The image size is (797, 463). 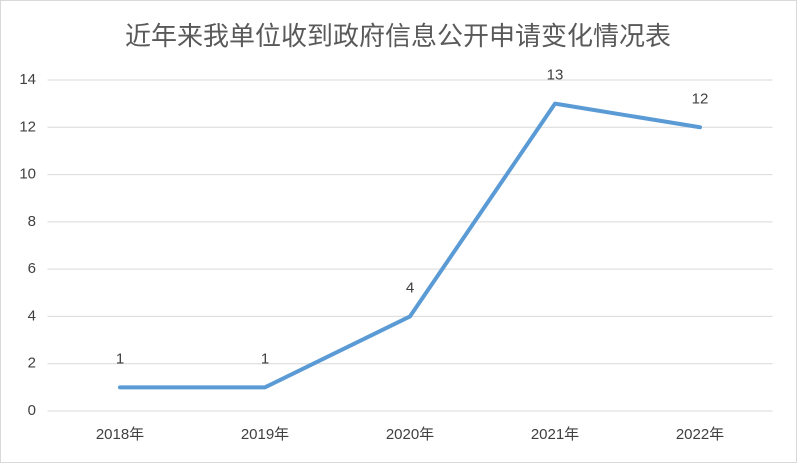 What do you see at coordinates (32, 268) in the screenshot?
I see `y-tick-label: 6` at bounding box center [32, 268].